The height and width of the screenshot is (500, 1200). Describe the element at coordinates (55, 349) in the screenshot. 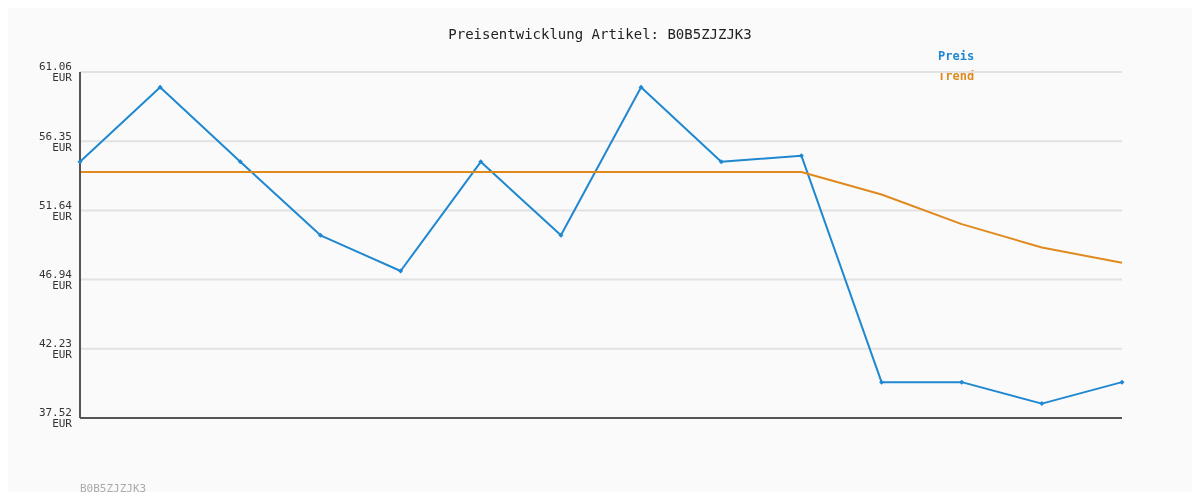

I see `y-tick-label: 42.23 EUR` at that location.